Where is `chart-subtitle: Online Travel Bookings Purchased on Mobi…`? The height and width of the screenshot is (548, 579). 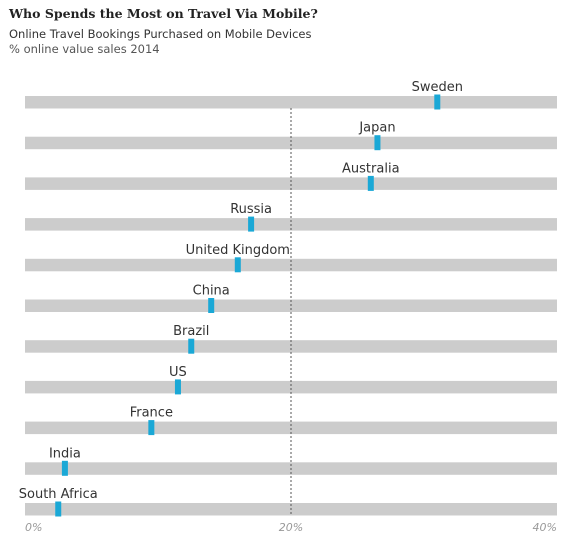 chart-subtitle: Online Travel Bookings Purchased on Mobi… is located at coordinates (160, 34).